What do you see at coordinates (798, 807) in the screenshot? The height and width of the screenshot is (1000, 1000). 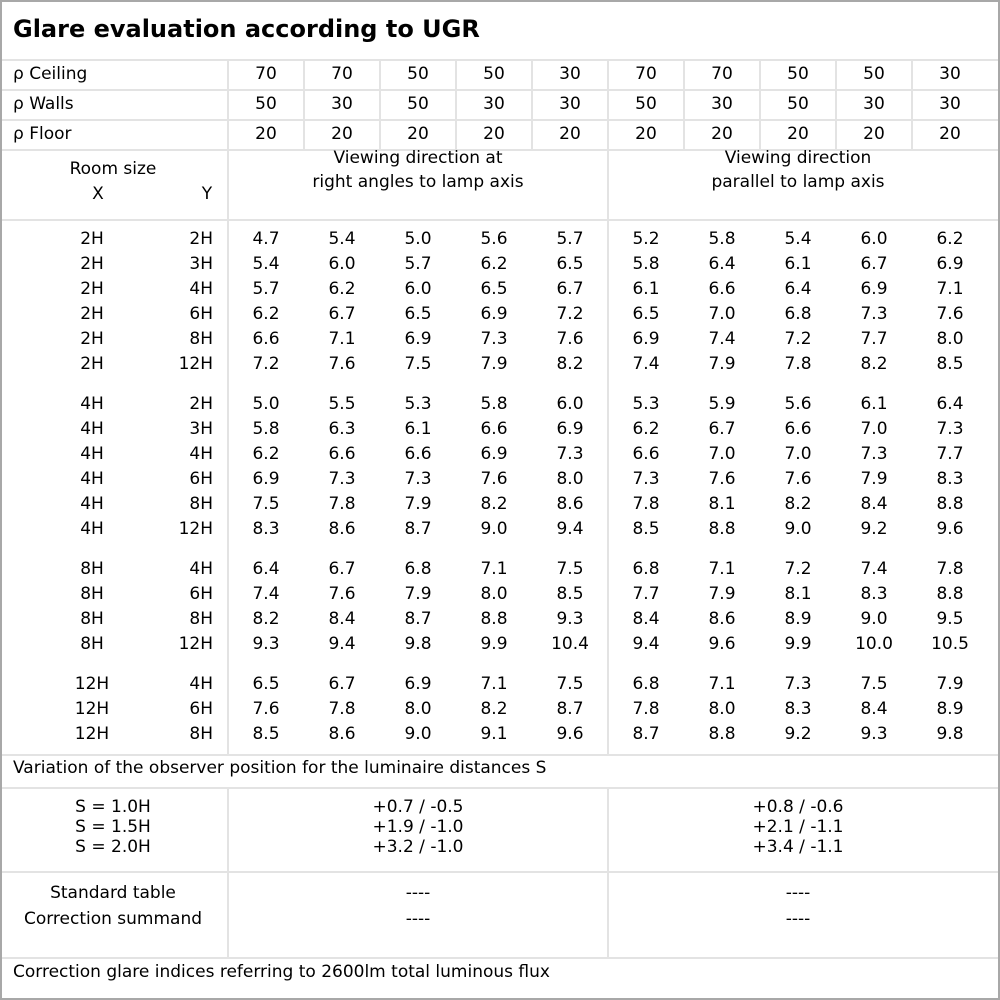 I see `variation-parallel: +0.8 / -0.6` at bounding box center [798, 807].